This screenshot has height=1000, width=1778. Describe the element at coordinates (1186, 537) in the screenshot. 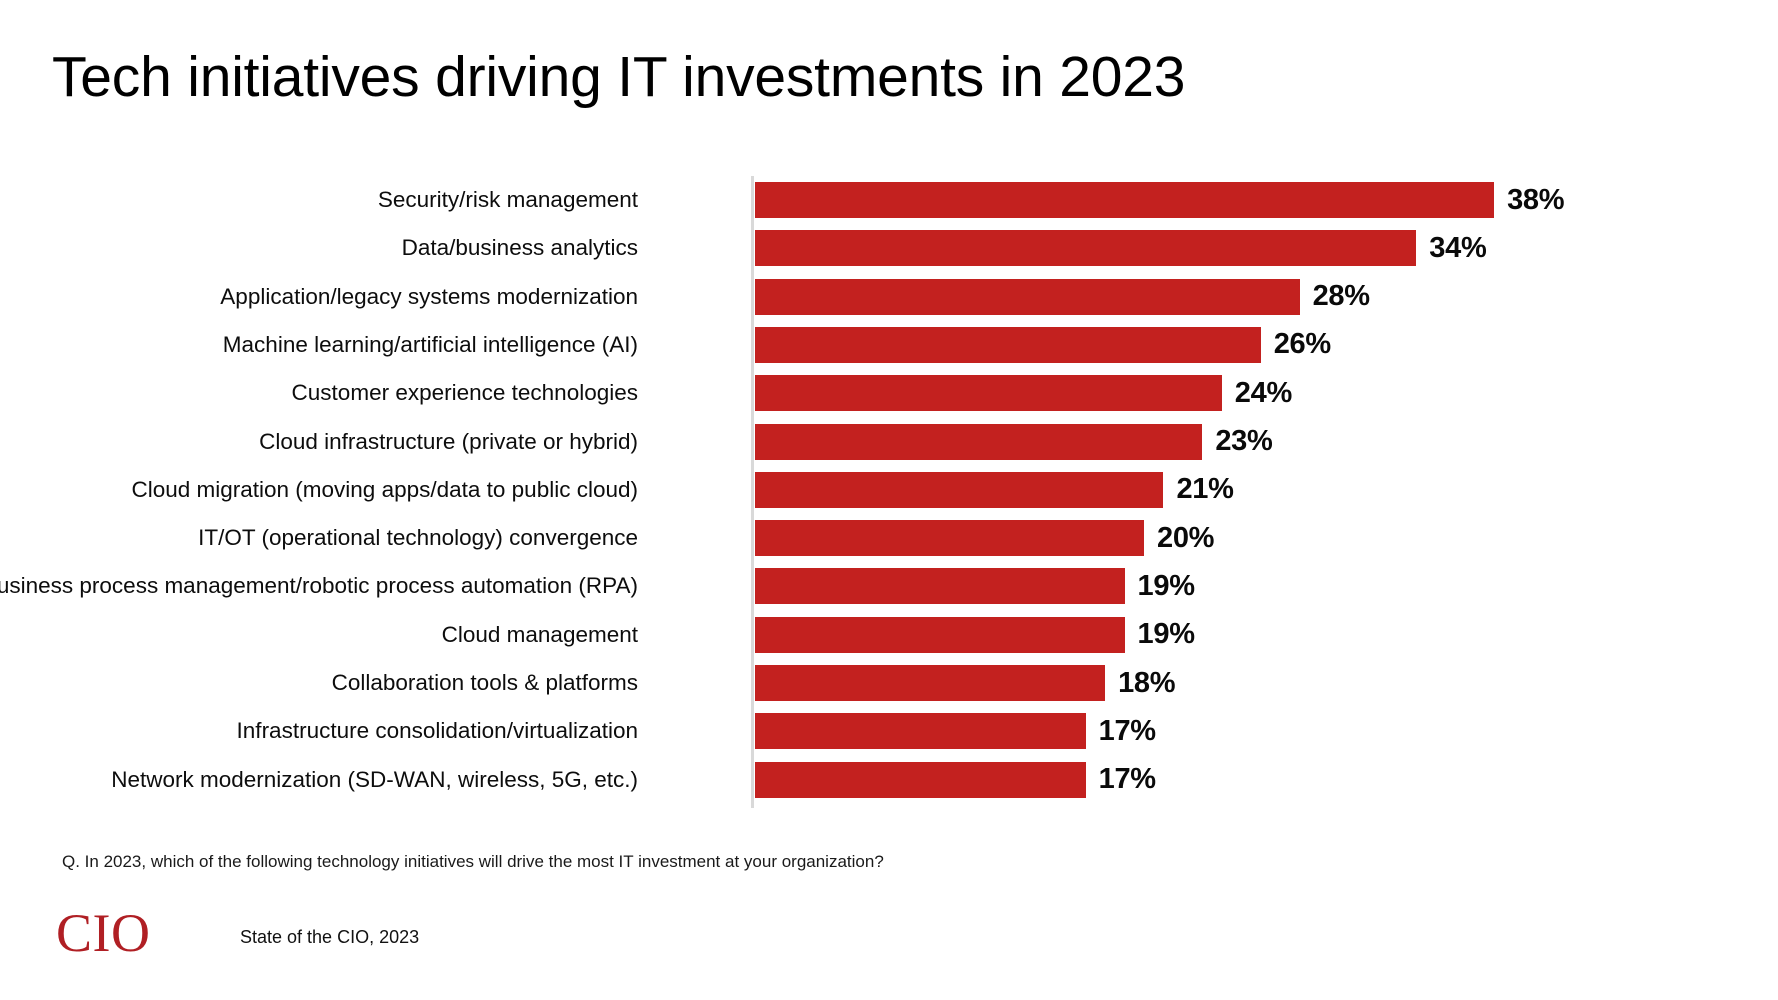

I see `bar-value-label: 20%` at that location.